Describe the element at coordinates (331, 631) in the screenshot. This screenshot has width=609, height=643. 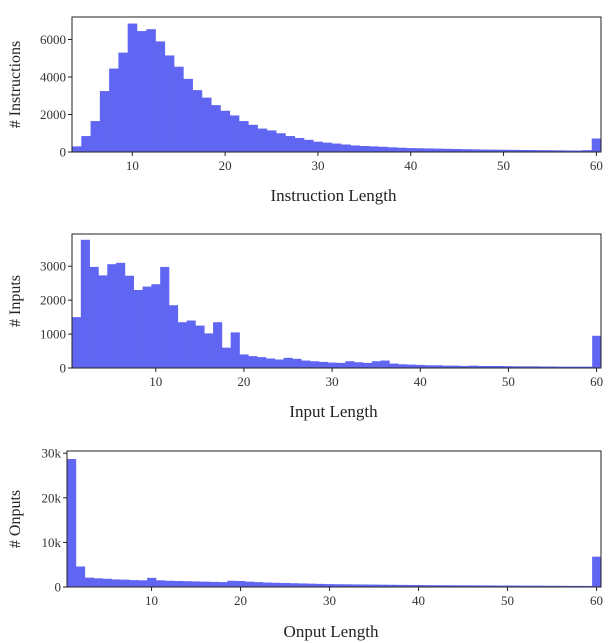
I see `x-axis-label: Onput Length` at that location.